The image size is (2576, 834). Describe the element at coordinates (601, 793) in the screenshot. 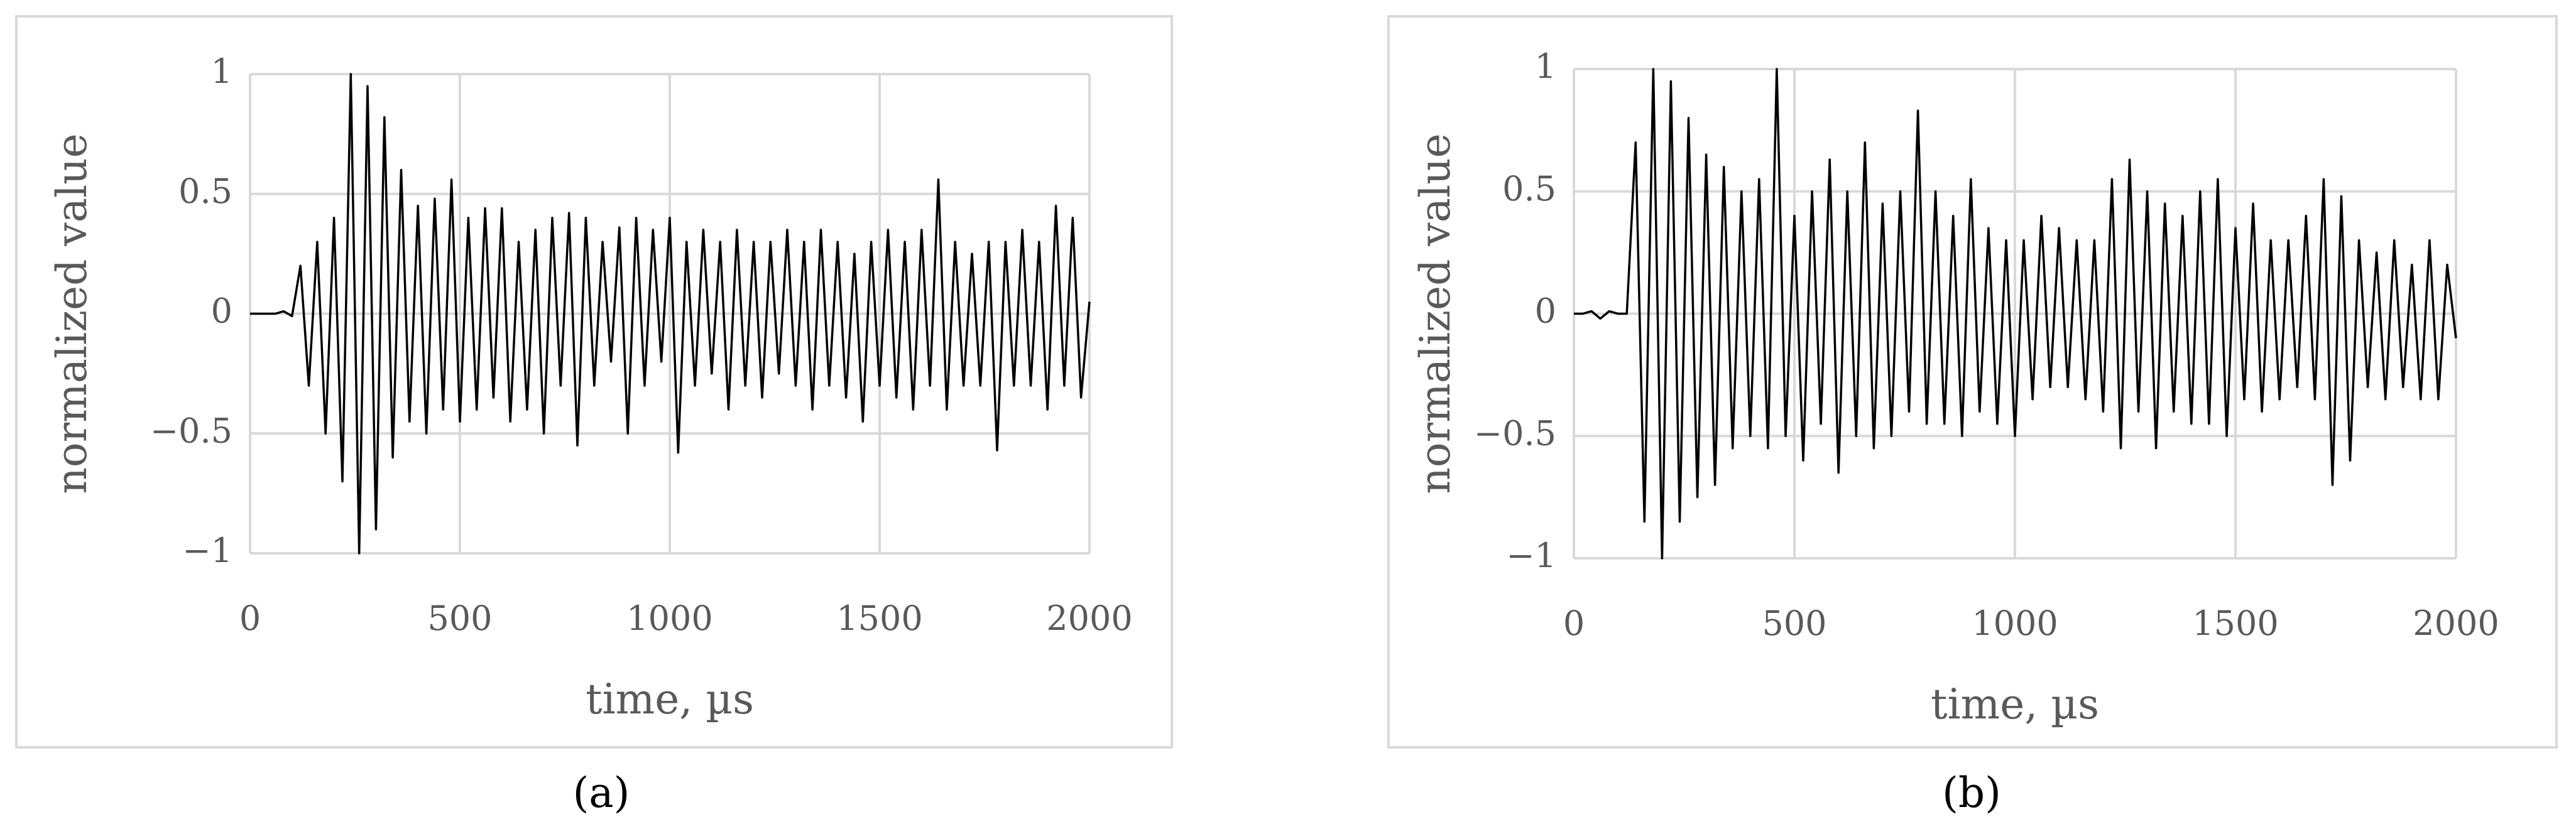

I see `panel-caption: (a)` at that location.